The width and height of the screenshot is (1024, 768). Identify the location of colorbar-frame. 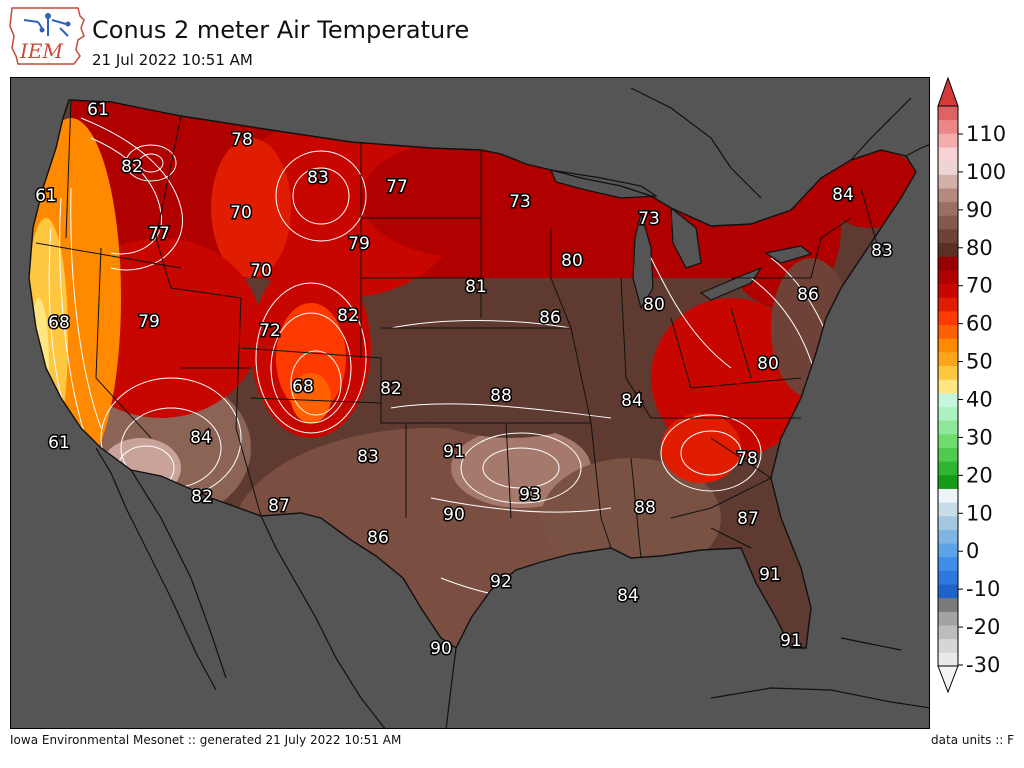
(948, 386).